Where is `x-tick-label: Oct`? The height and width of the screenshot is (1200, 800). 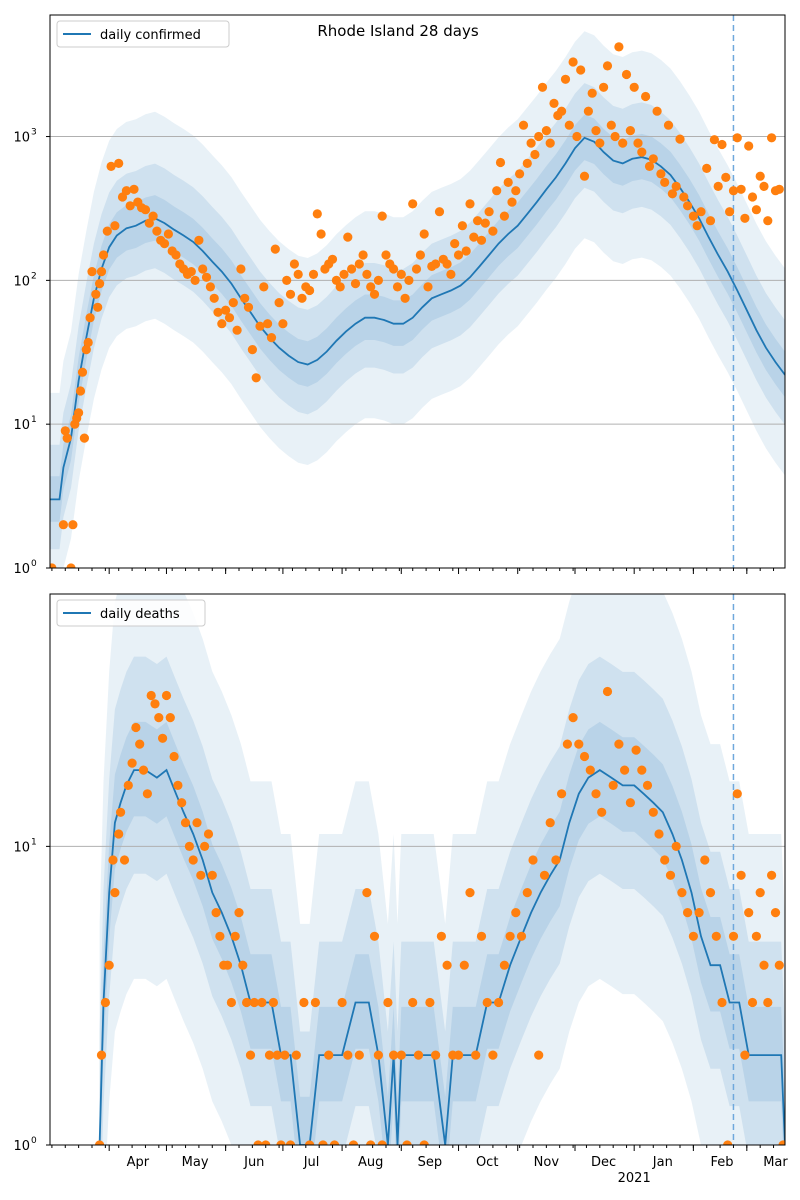
x-tick-label: Oct is located at coordinates (487, 1162).